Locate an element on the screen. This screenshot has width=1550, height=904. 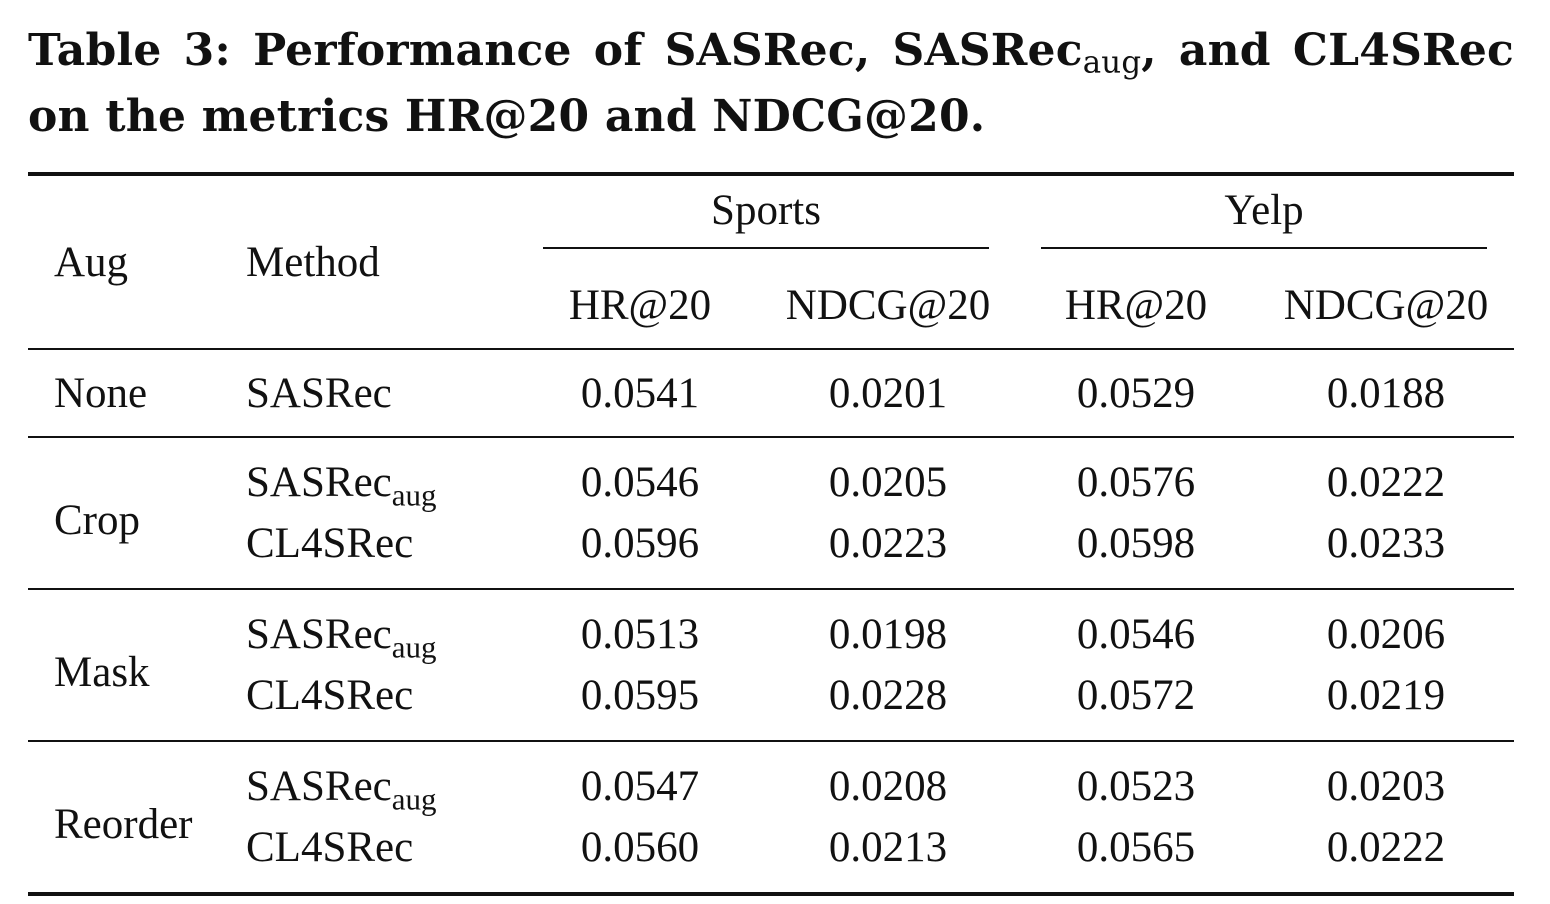
table-row: None SASRec 0.0541 0.0201 0.0529 0.0188 is located at coordinates (771, 393).